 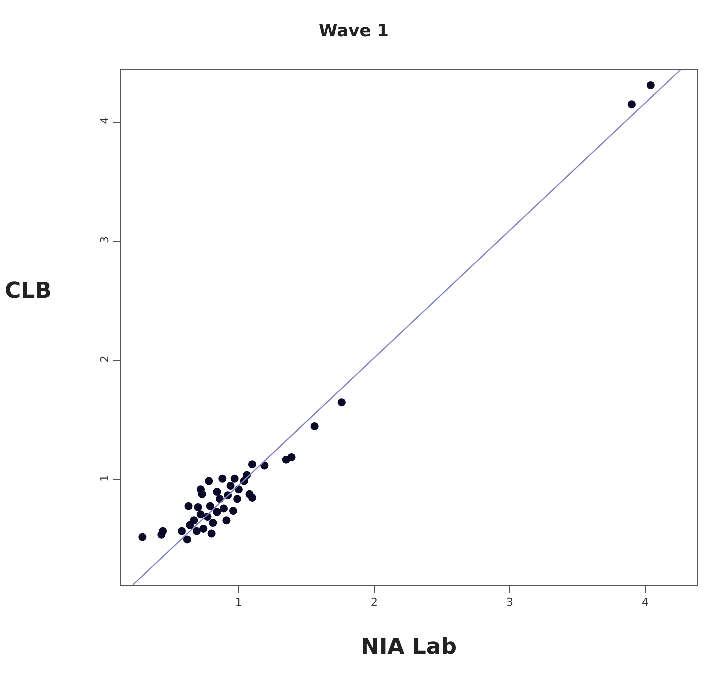 I want to click on x-tick-label: 2, so click(x=374, y=603).